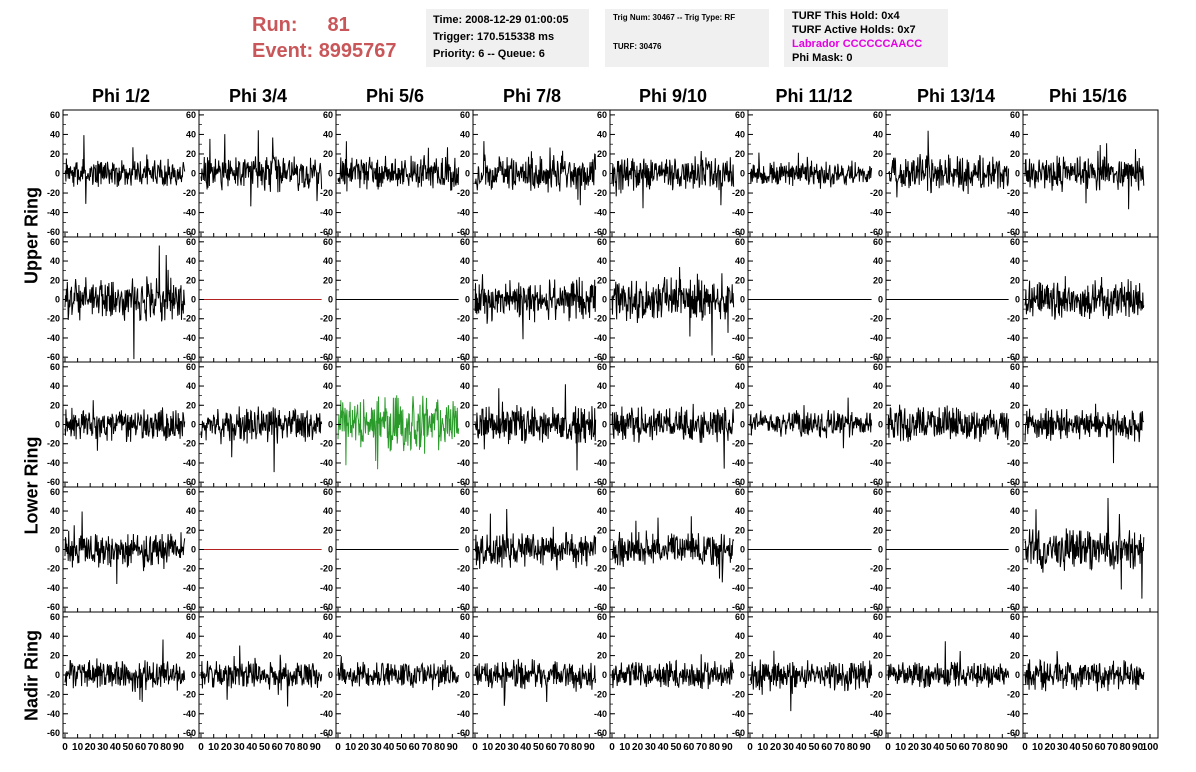  Describe the element at coordinates (809, 424) in the screenshot. I see `panel-r2-c5: -60 -40 -20 0 20 40 60` at that location.